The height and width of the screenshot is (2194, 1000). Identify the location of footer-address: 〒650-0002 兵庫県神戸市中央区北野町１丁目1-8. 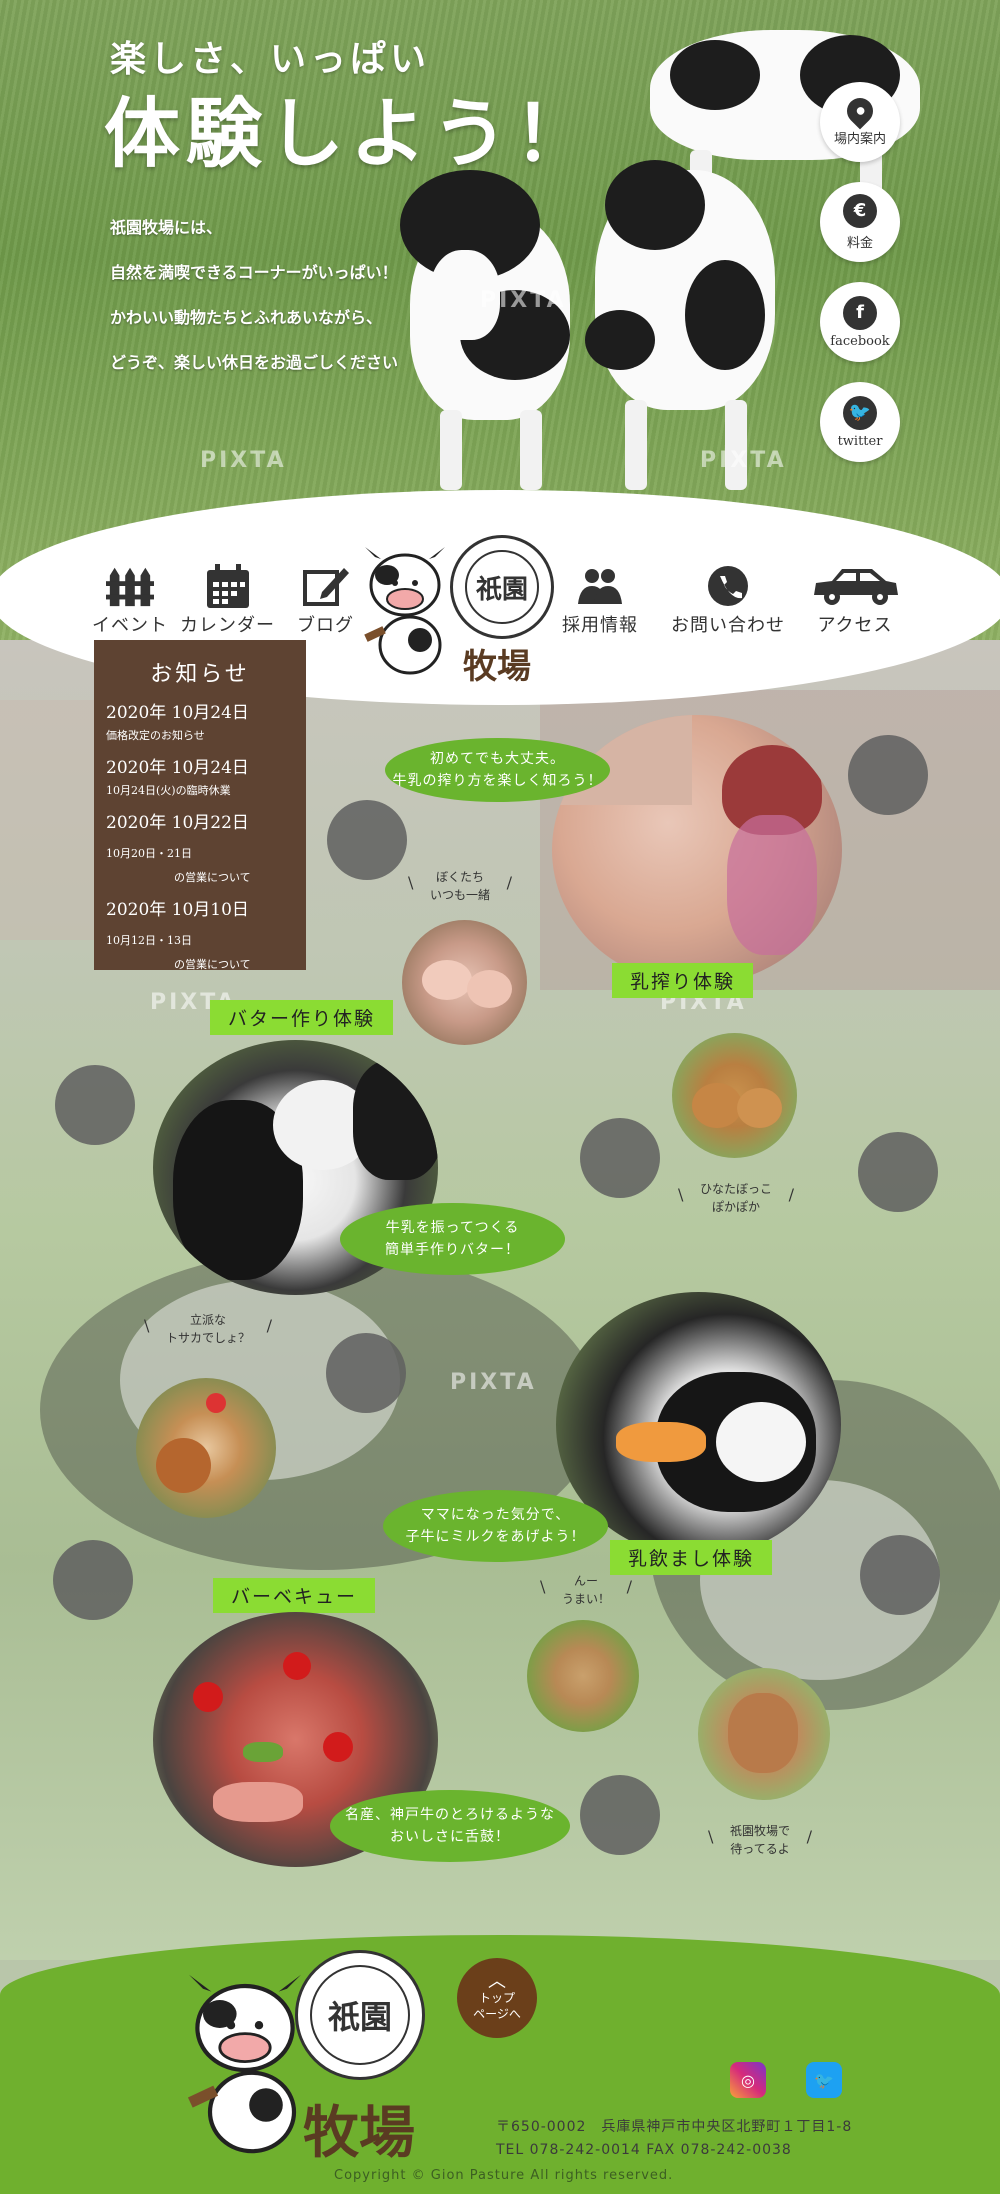
(674, 2127).